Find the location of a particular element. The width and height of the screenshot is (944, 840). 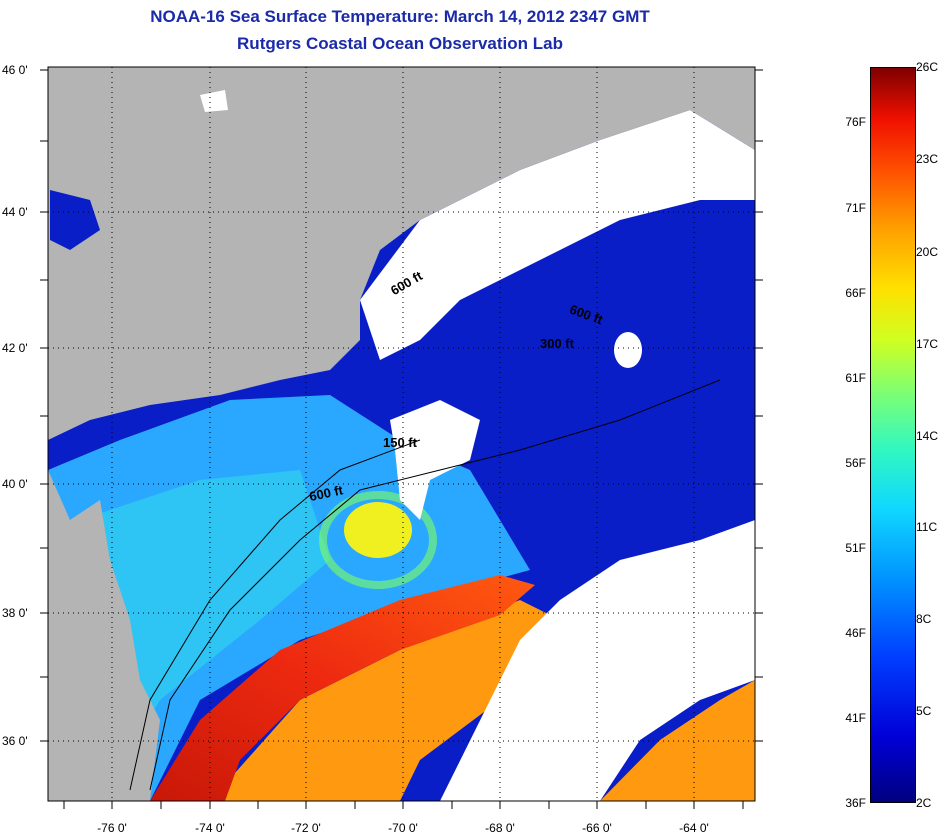

contour-label: 150 ft is located at coordinates (400, 442).